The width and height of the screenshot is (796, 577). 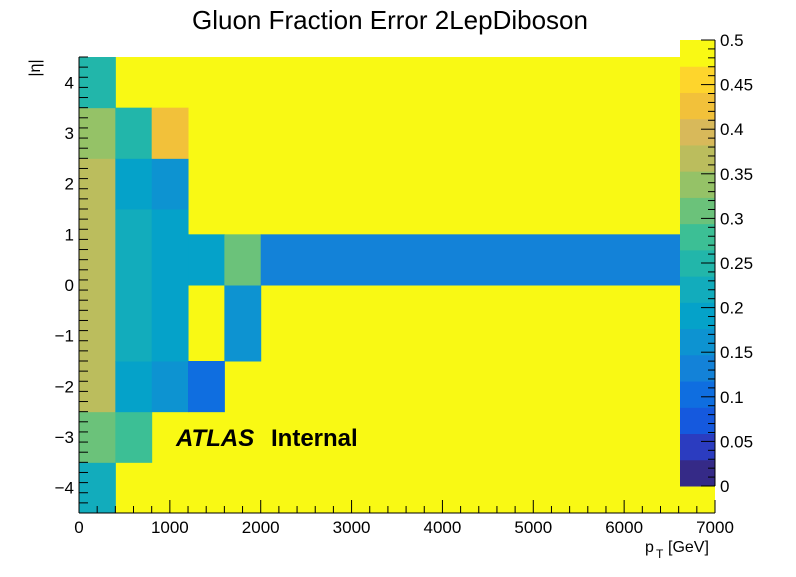 I want to click on colorbar: 0 0.05 0.1 0.15 0.2 0.25 0.3 0.35 0.4 0.45 0.5, so click(x=716, y=263).